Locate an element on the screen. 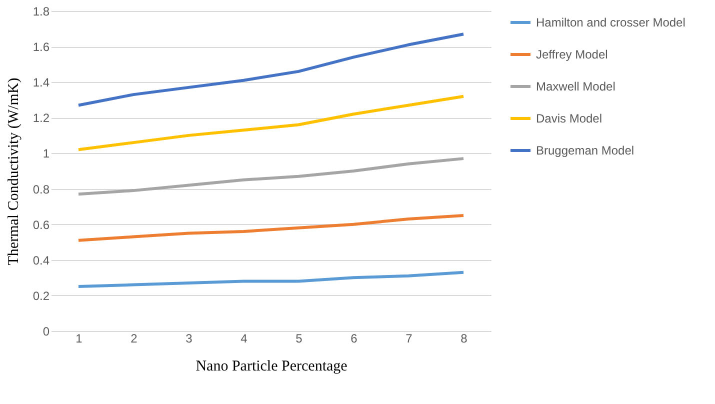 This screenshot has width=715, height=404. y-tick-label: 0 is located at coordinates (46, 331).